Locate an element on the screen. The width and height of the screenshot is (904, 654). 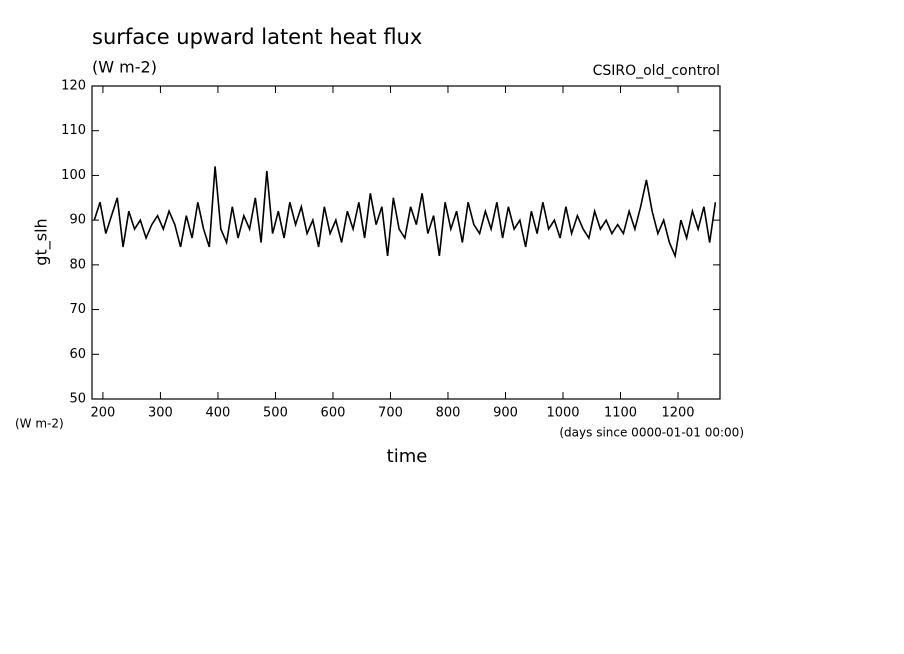
x-tick-label: 1200 is located at coordinates (677, 413).